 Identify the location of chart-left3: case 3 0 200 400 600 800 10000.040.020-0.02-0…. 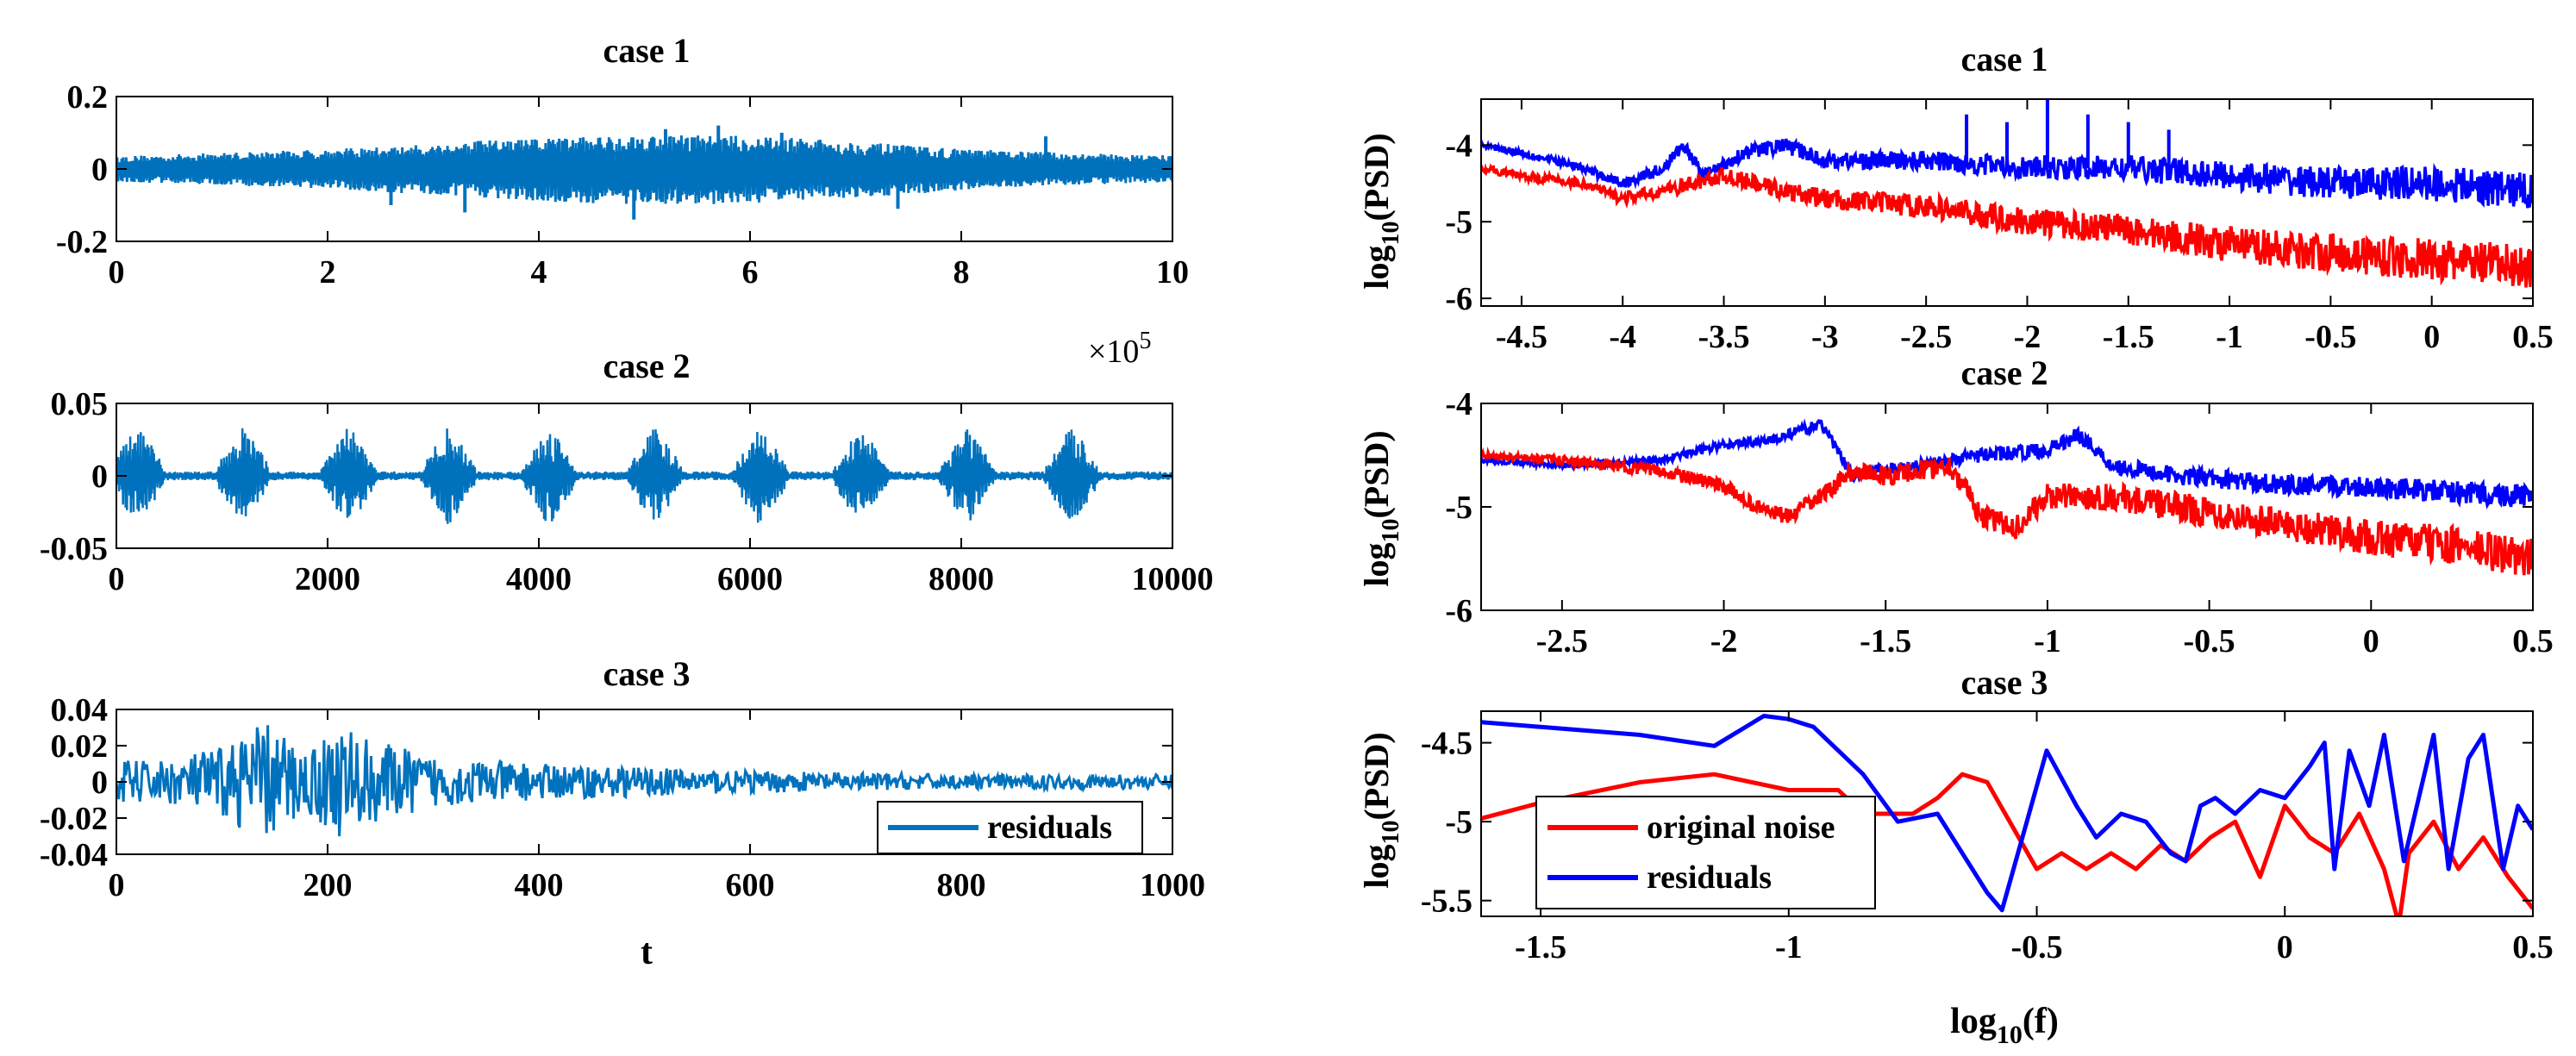
(622, 779).